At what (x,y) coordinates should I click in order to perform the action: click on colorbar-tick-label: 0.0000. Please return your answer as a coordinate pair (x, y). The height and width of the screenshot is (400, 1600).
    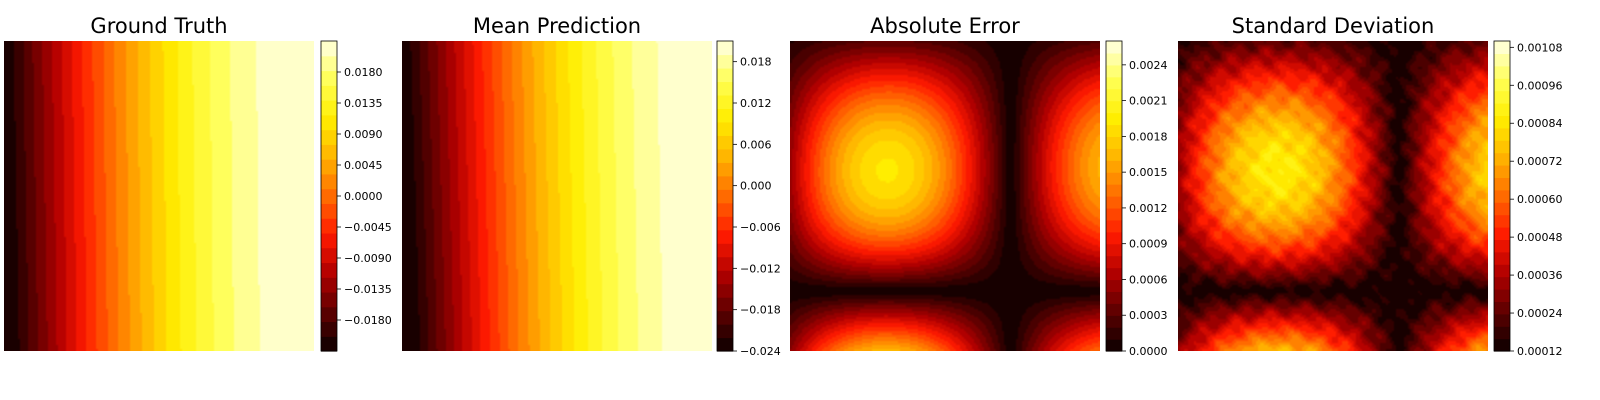
    Looking at the image, I should click on (1148, 351).